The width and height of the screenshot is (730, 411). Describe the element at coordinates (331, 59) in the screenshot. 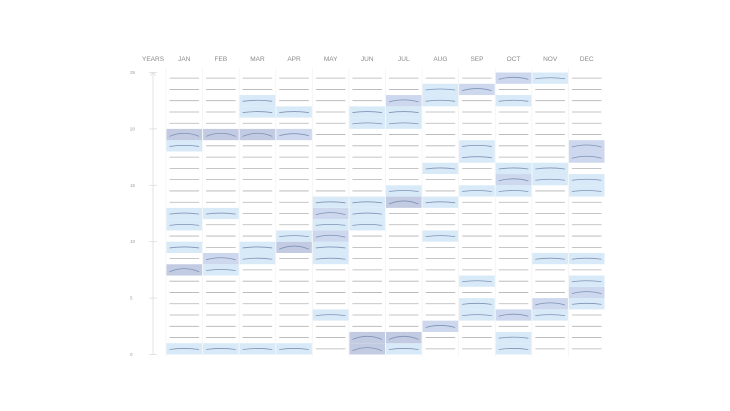

I see `month-label: MAY` at that location.